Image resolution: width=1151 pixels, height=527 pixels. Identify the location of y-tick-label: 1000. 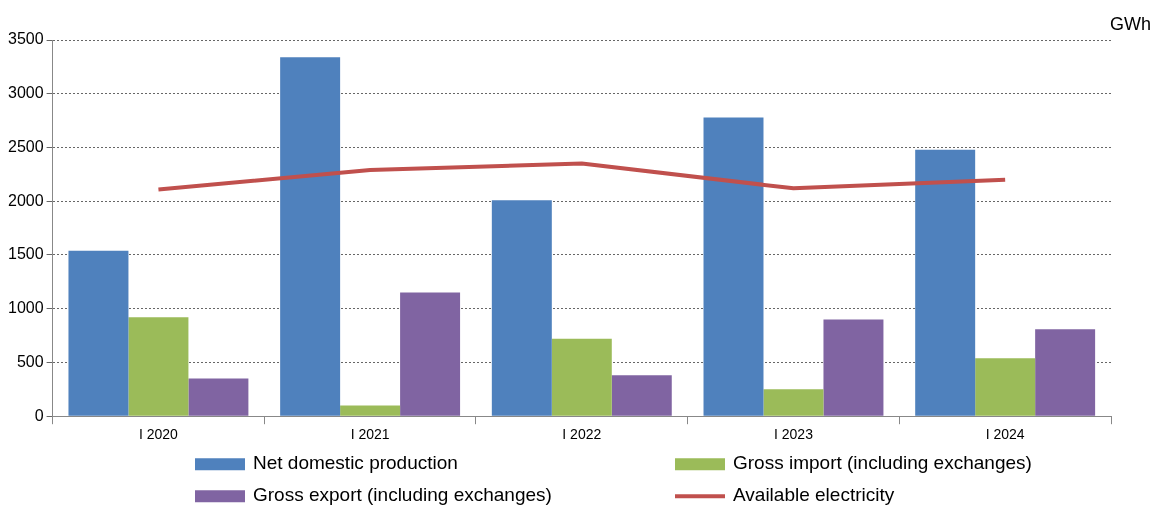
(26, 308).